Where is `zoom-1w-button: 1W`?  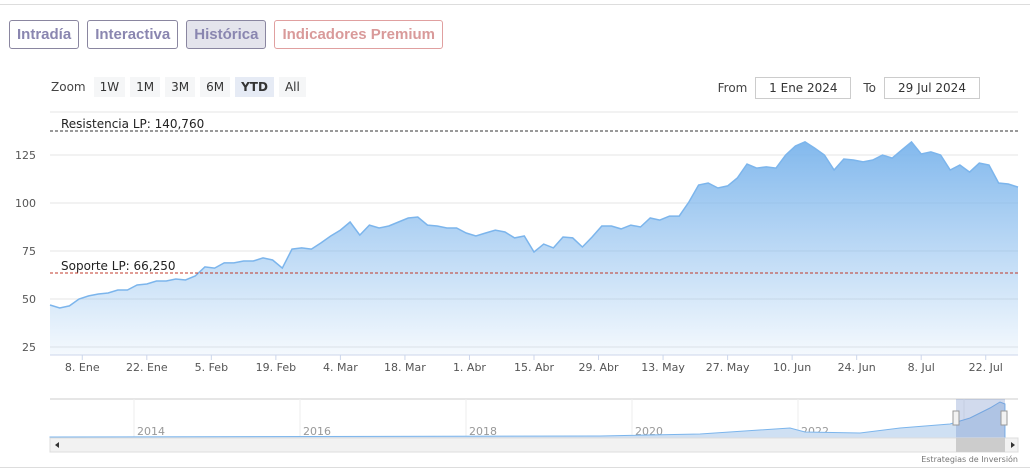
zoom-1w-button: 1W is located at coordinates (109, 87).